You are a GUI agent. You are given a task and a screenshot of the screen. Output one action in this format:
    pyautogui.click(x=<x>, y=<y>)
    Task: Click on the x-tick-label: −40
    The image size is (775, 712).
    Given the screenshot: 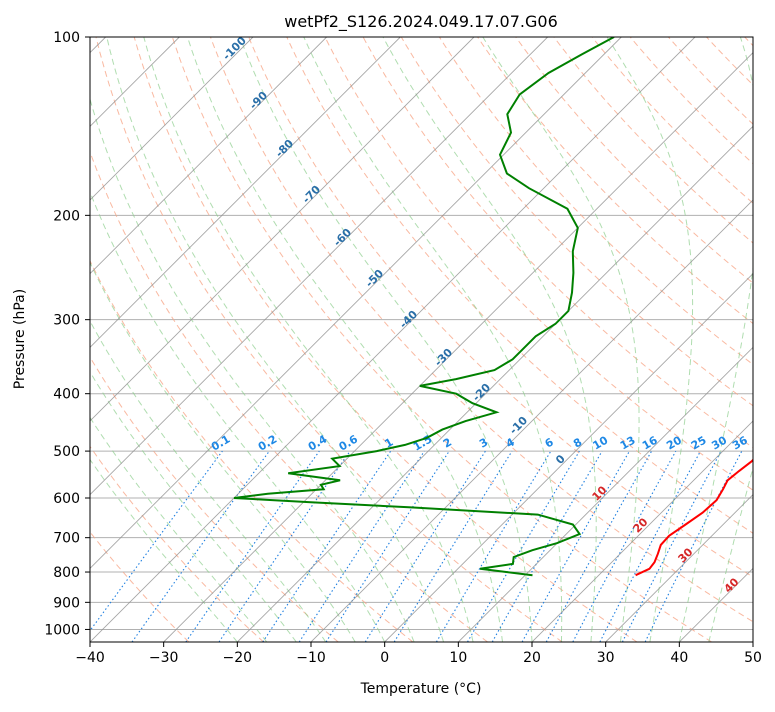 What is the action you would take?
    pyautogui.click(x=90, y=658)
    